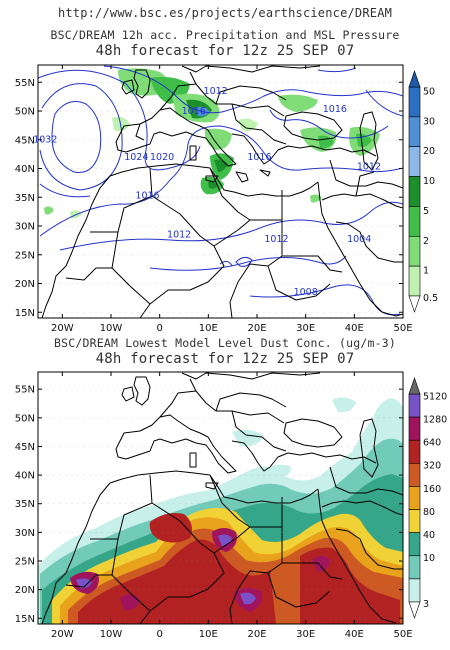  I want to click on isobar-label: 1020, so click(162, 157).